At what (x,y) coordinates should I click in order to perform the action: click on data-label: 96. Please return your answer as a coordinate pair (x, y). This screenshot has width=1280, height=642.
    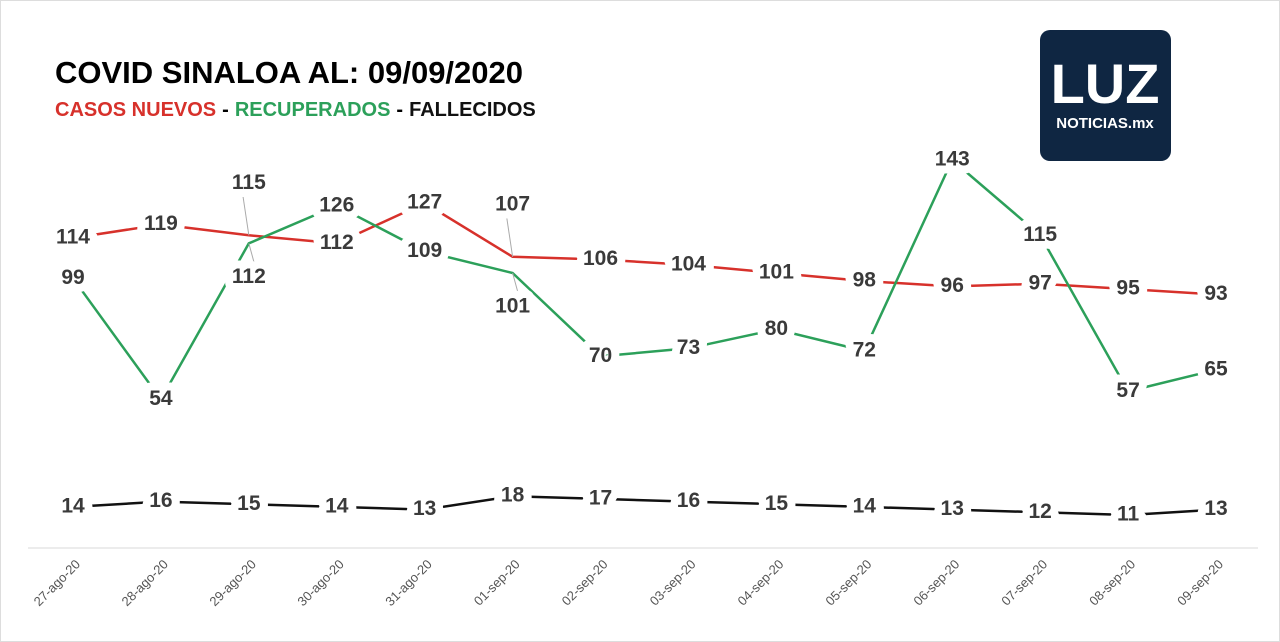
    Looking at the image, I should click on (952, 285).